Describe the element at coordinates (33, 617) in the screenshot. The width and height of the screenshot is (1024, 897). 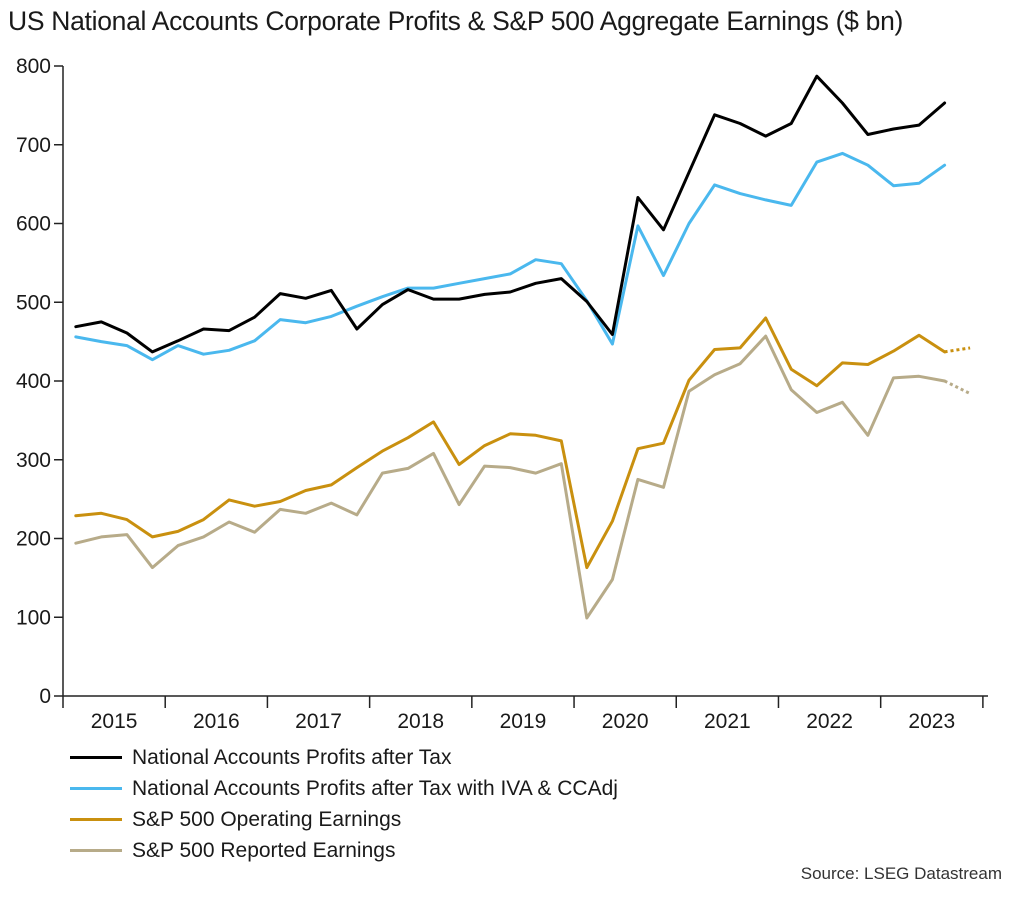
I see `y-tick-label: 100` at that location.